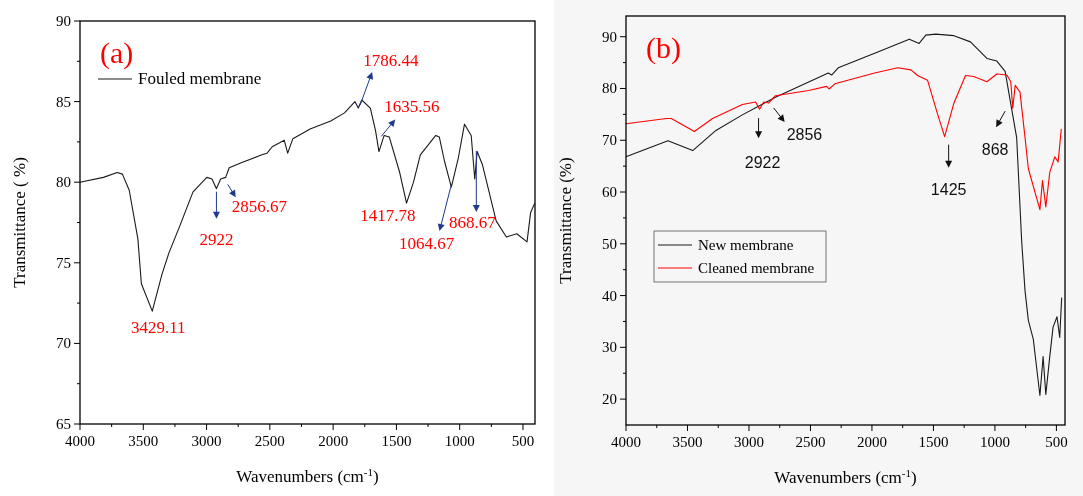 The width and height of the screenshot is (1083, 496). What do you see at coordinates (609, 295) in the screenshot?
I see `y-tick-label: 40` at bounding box center [609, 295].